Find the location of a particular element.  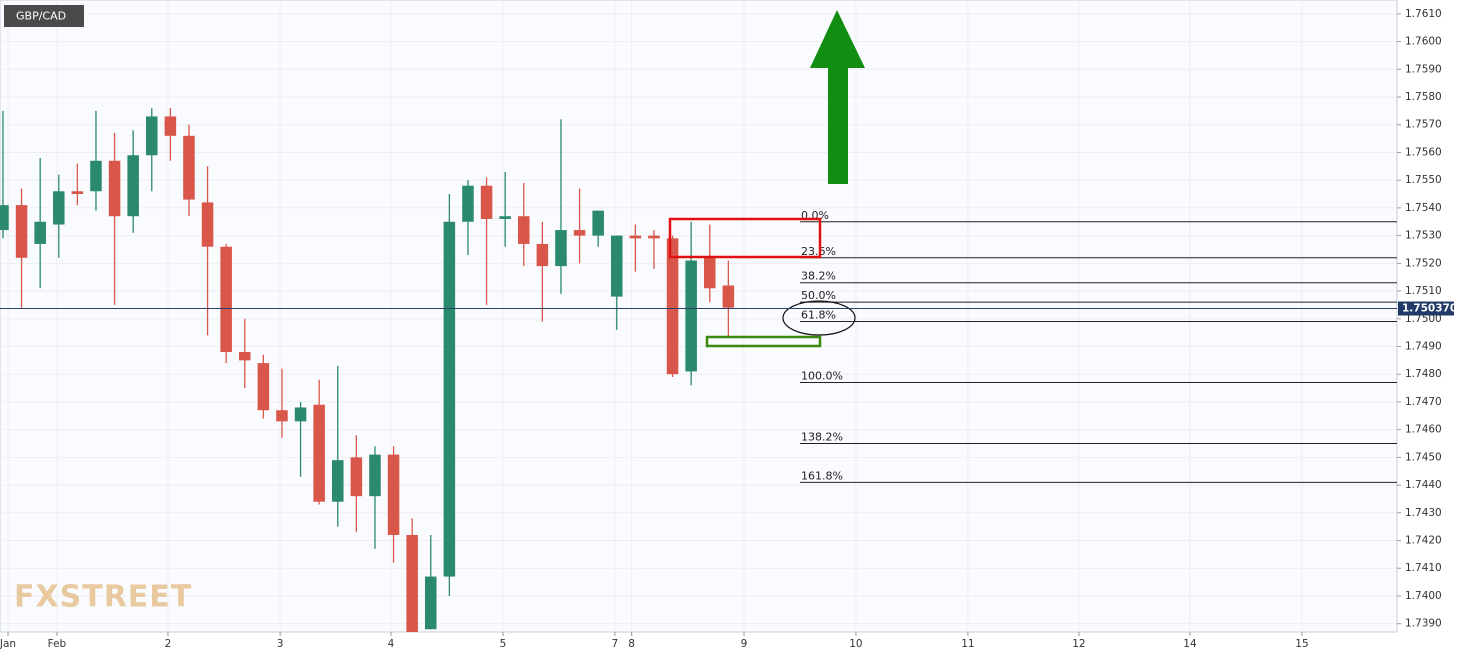

y-tick-label: 1.7600 is located at coordinates (1423, 42).